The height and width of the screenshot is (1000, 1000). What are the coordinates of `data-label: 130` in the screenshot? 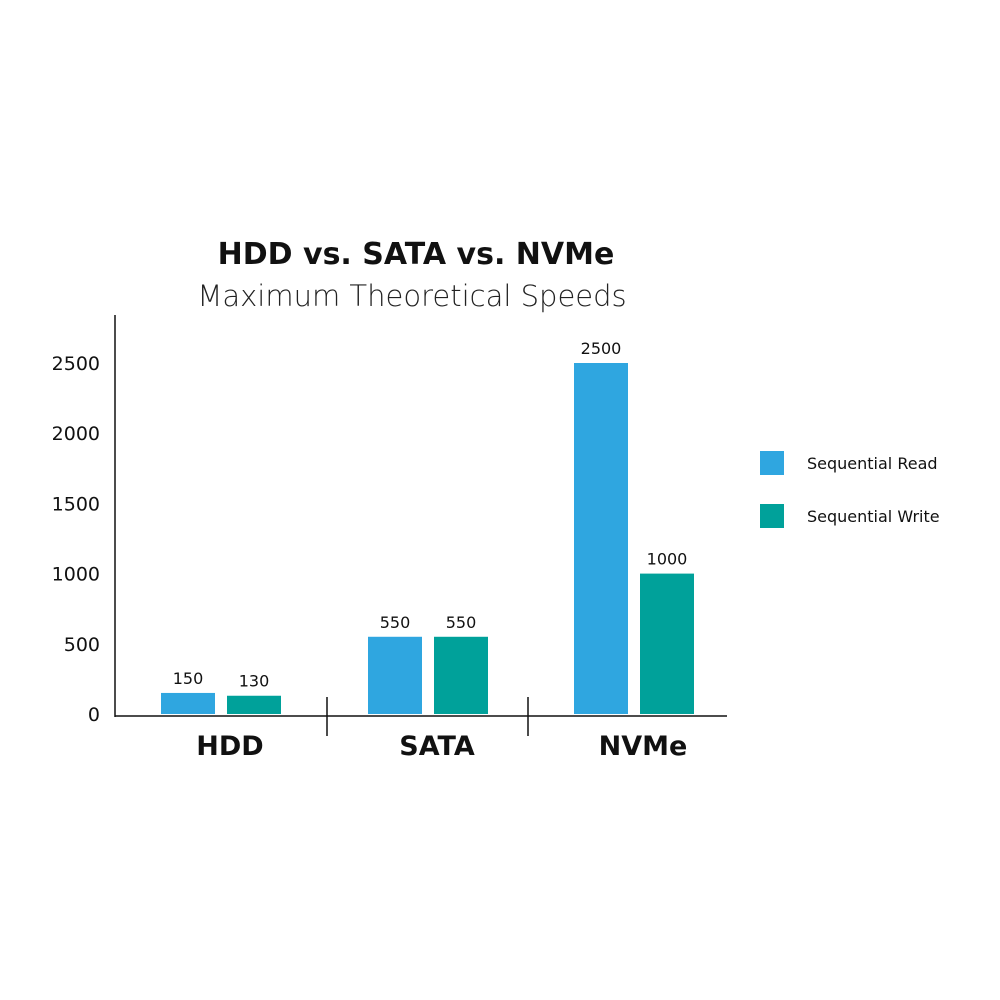 It's located at (254, 681).